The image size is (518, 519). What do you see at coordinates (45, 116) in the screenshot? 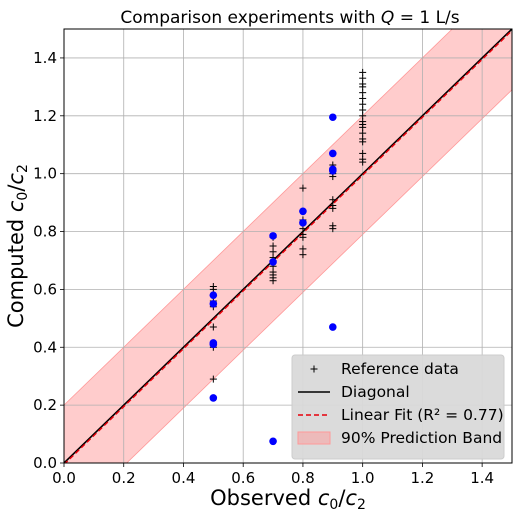
I see `y-tick-label: 1.2` at bounding box center [45, 116].